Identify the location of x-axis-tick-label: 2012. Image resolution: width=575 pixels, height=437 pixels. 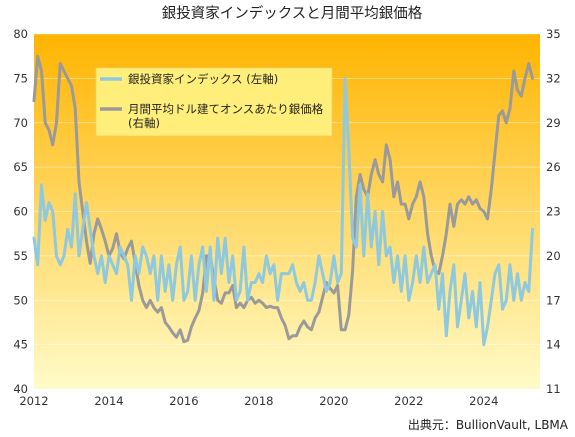
(33, 401).